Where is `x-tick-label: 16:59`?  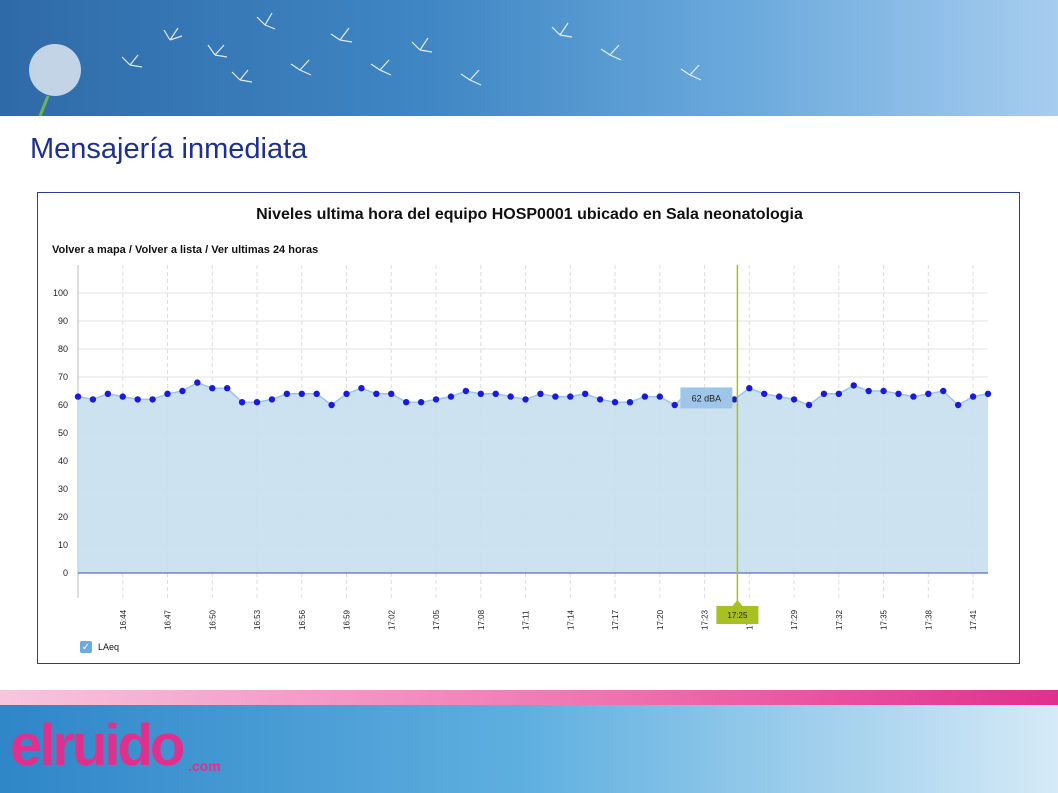
x-tick-label: 16:59 is located at coordinates (347, 619).